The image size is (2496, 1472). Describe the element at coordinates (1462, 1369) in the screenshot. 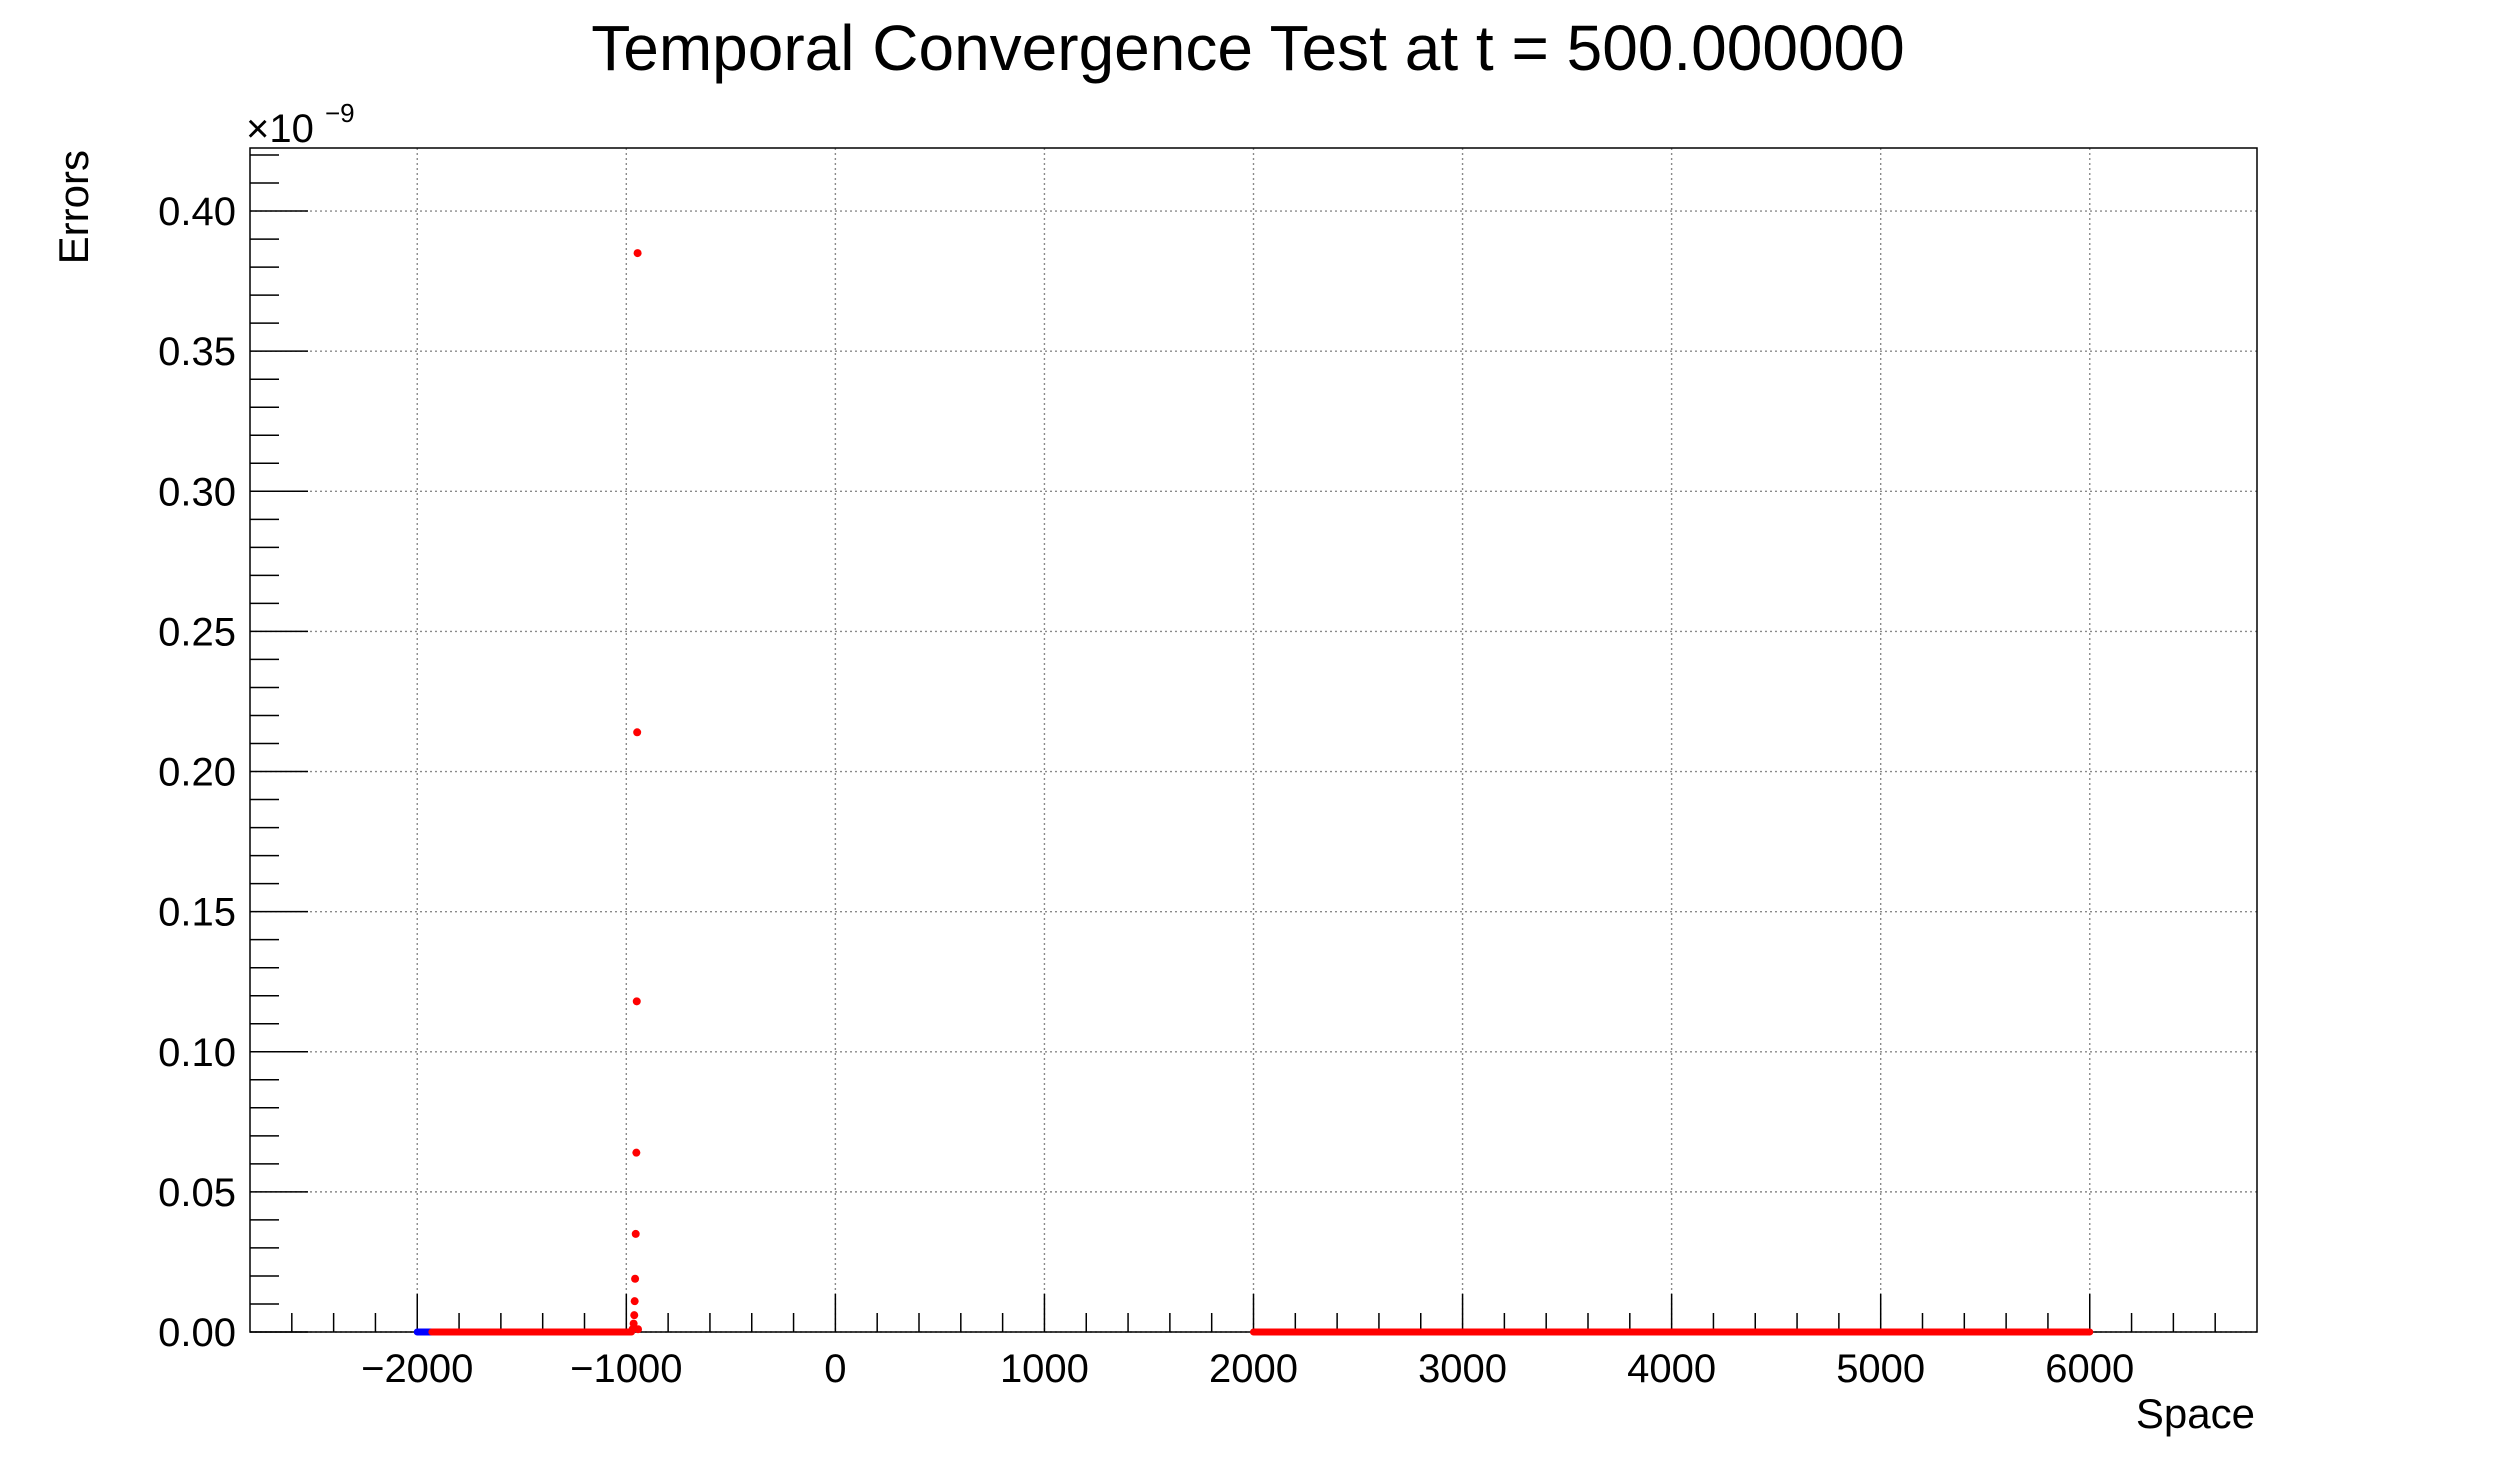

I see `x-tick-label: 3000` at that location.